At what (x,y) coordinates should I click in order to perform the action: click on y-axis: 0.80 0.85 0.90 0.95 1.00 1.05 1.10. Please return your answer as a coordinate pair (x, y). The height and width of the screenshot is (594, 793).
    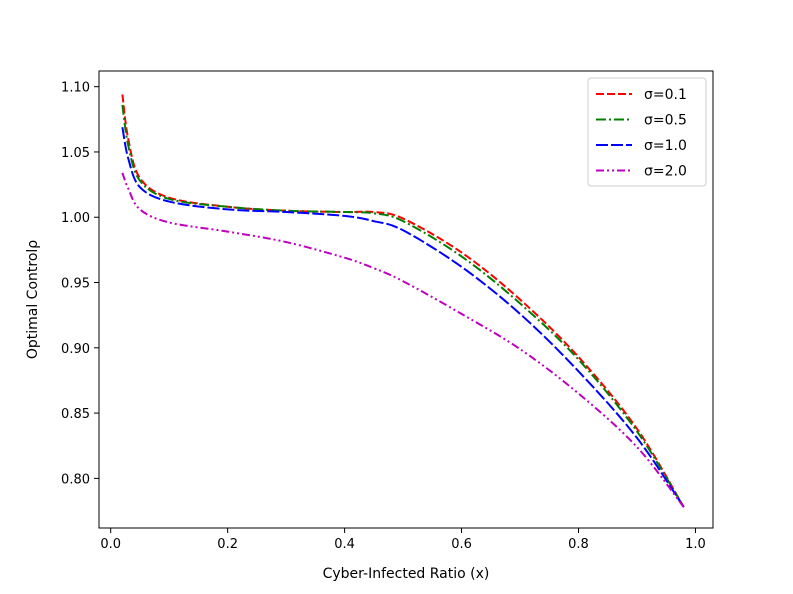
    Looking at the image, I should click on (80, 284).